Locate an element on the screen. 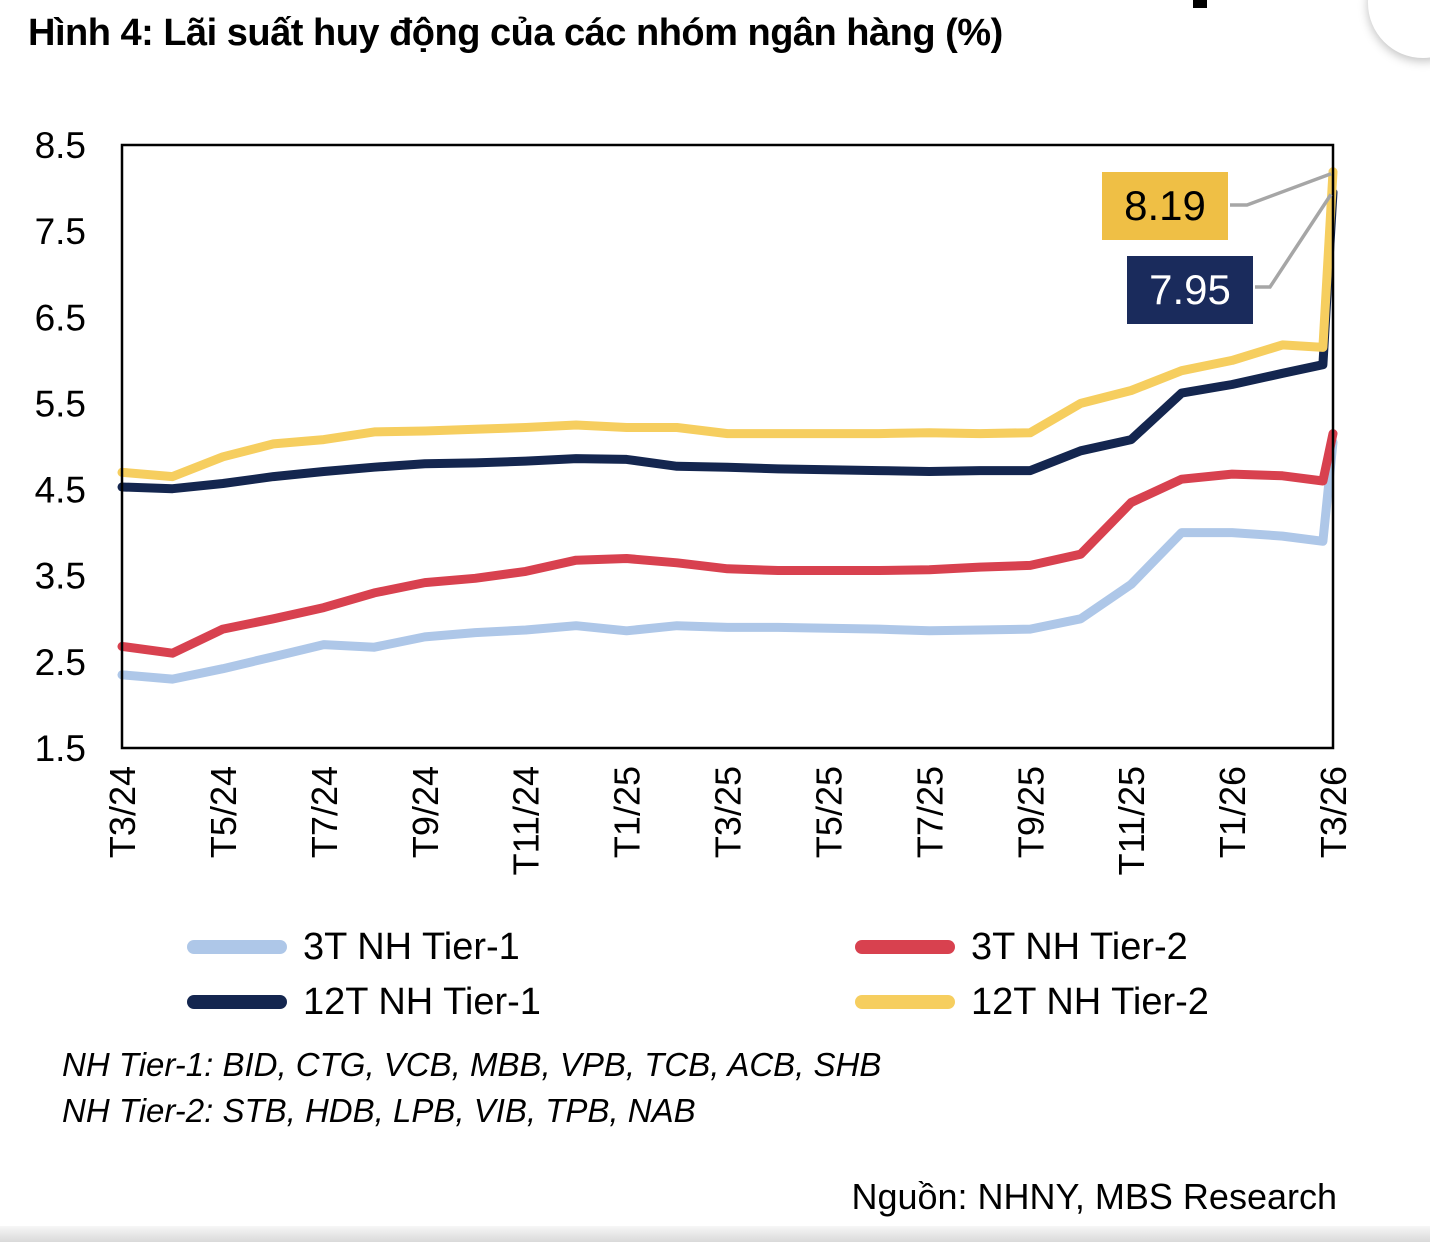 The width and height of the screenshot is (1430, 1242). x-tick-label: T9/25 is located at coordinates (1030, 812).